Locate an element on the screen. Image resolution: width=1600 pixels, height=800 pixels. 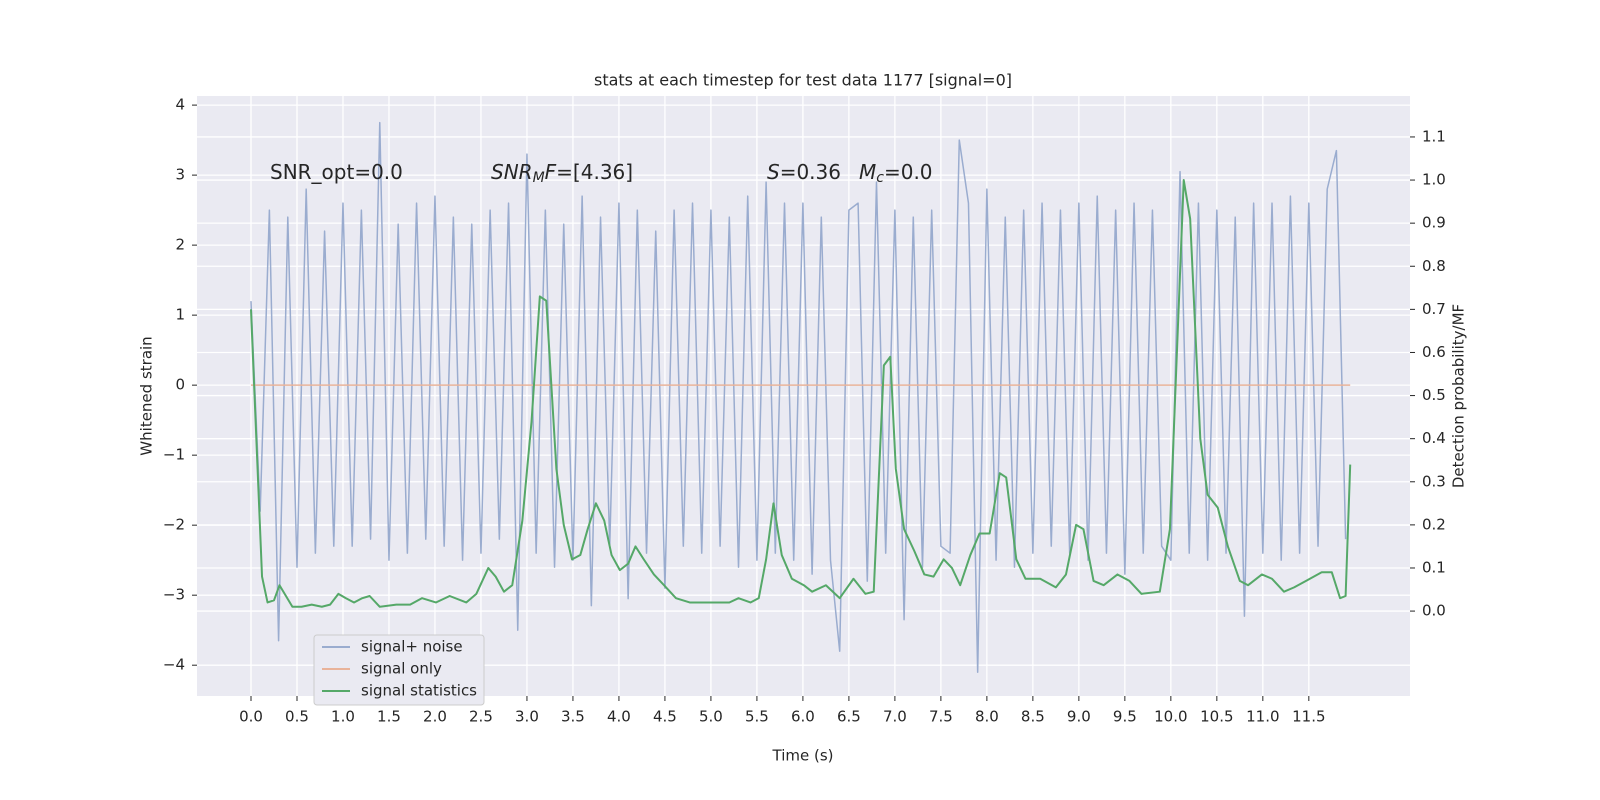
x-tick-label: 6.0 is located at coordinates (803, 717).